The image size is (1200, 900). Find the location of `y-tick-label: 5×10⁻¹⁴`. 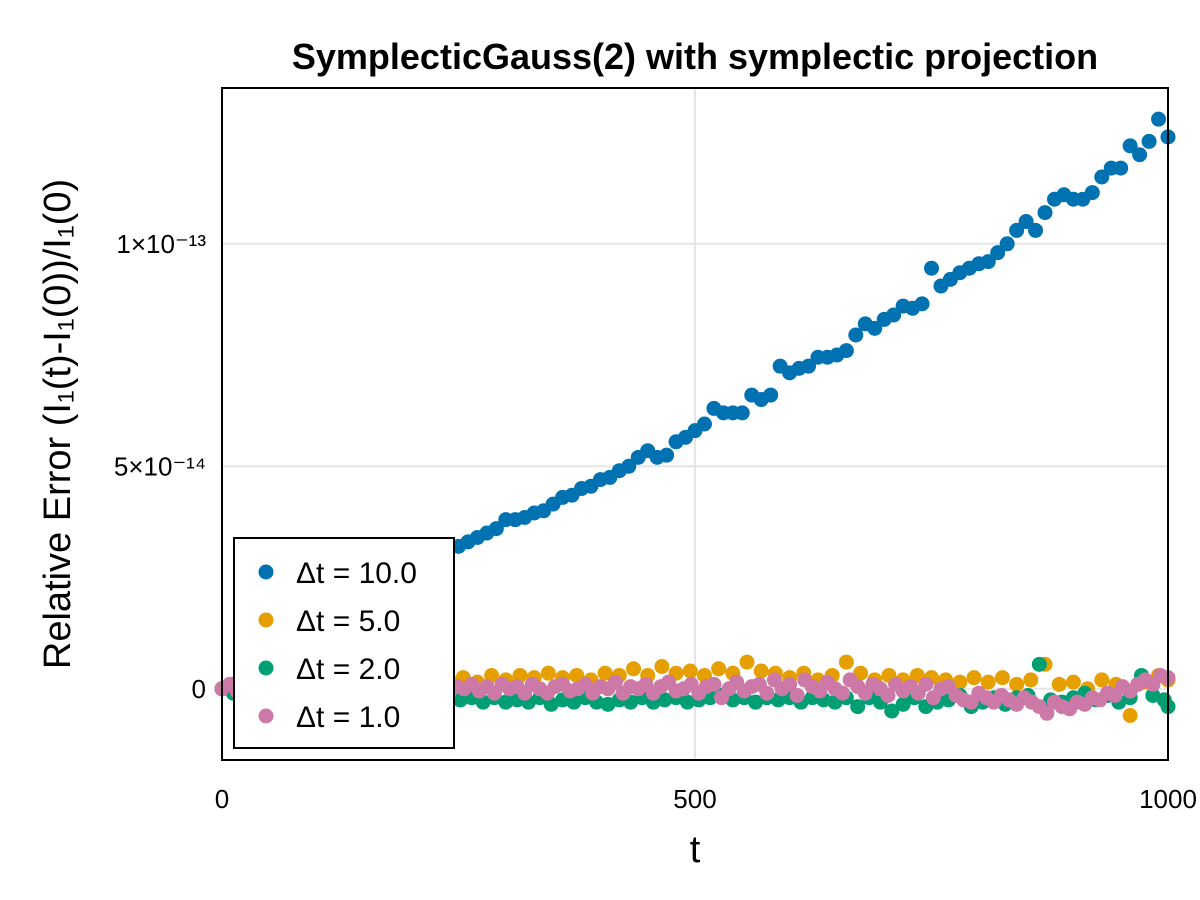

y-tick-label: 5×10⁻¹⁴ is located at coordinates (160, 466).